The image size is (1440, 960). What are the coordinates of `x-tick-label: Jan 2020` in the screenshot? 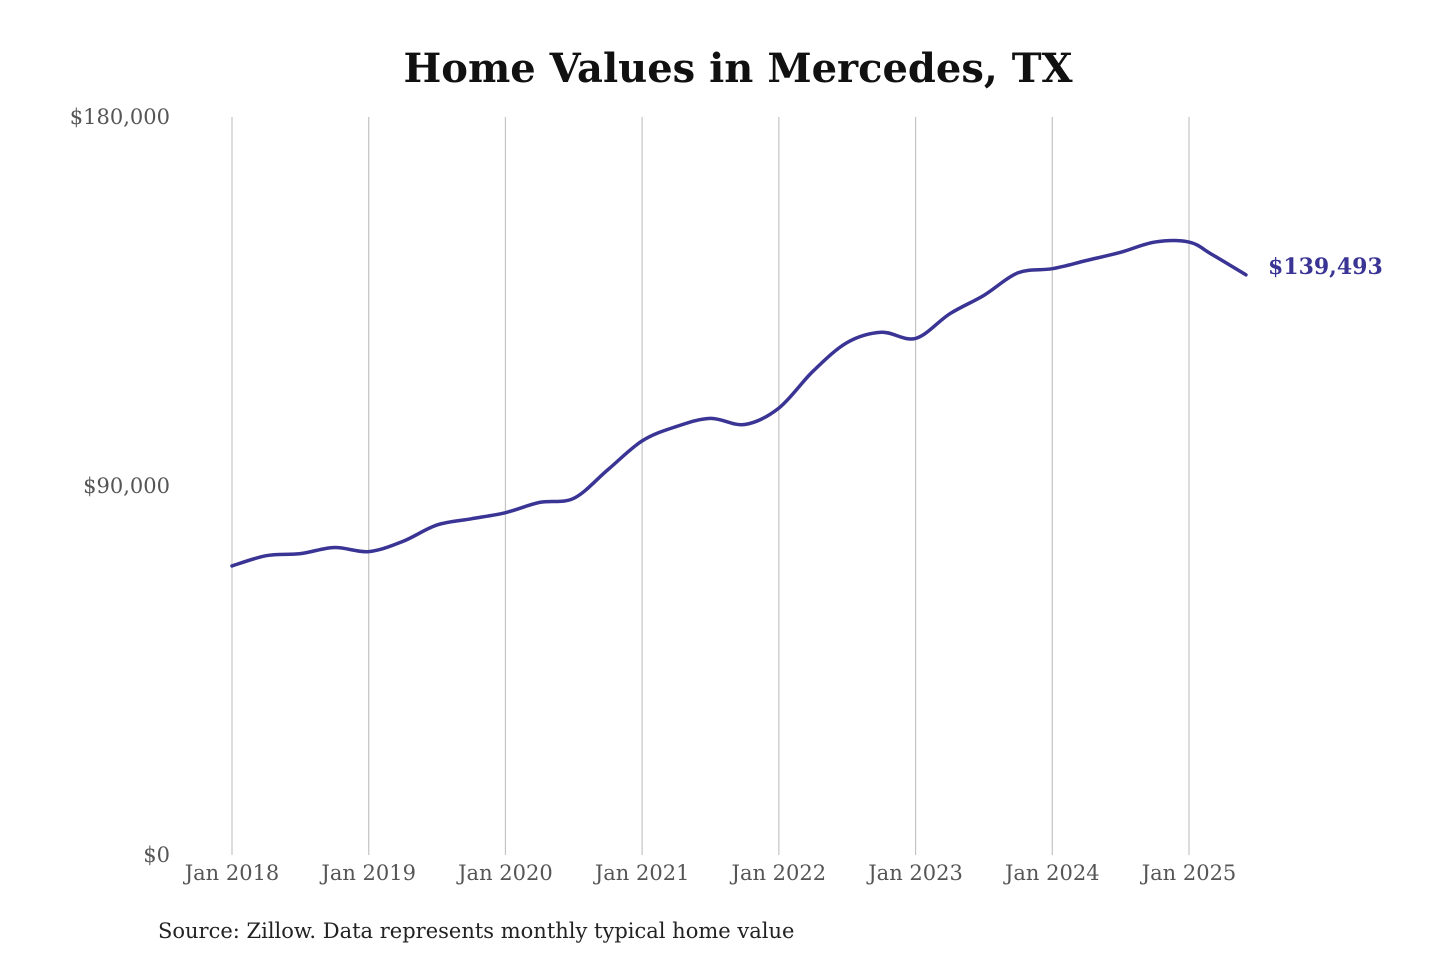 It's located at (504, 873).